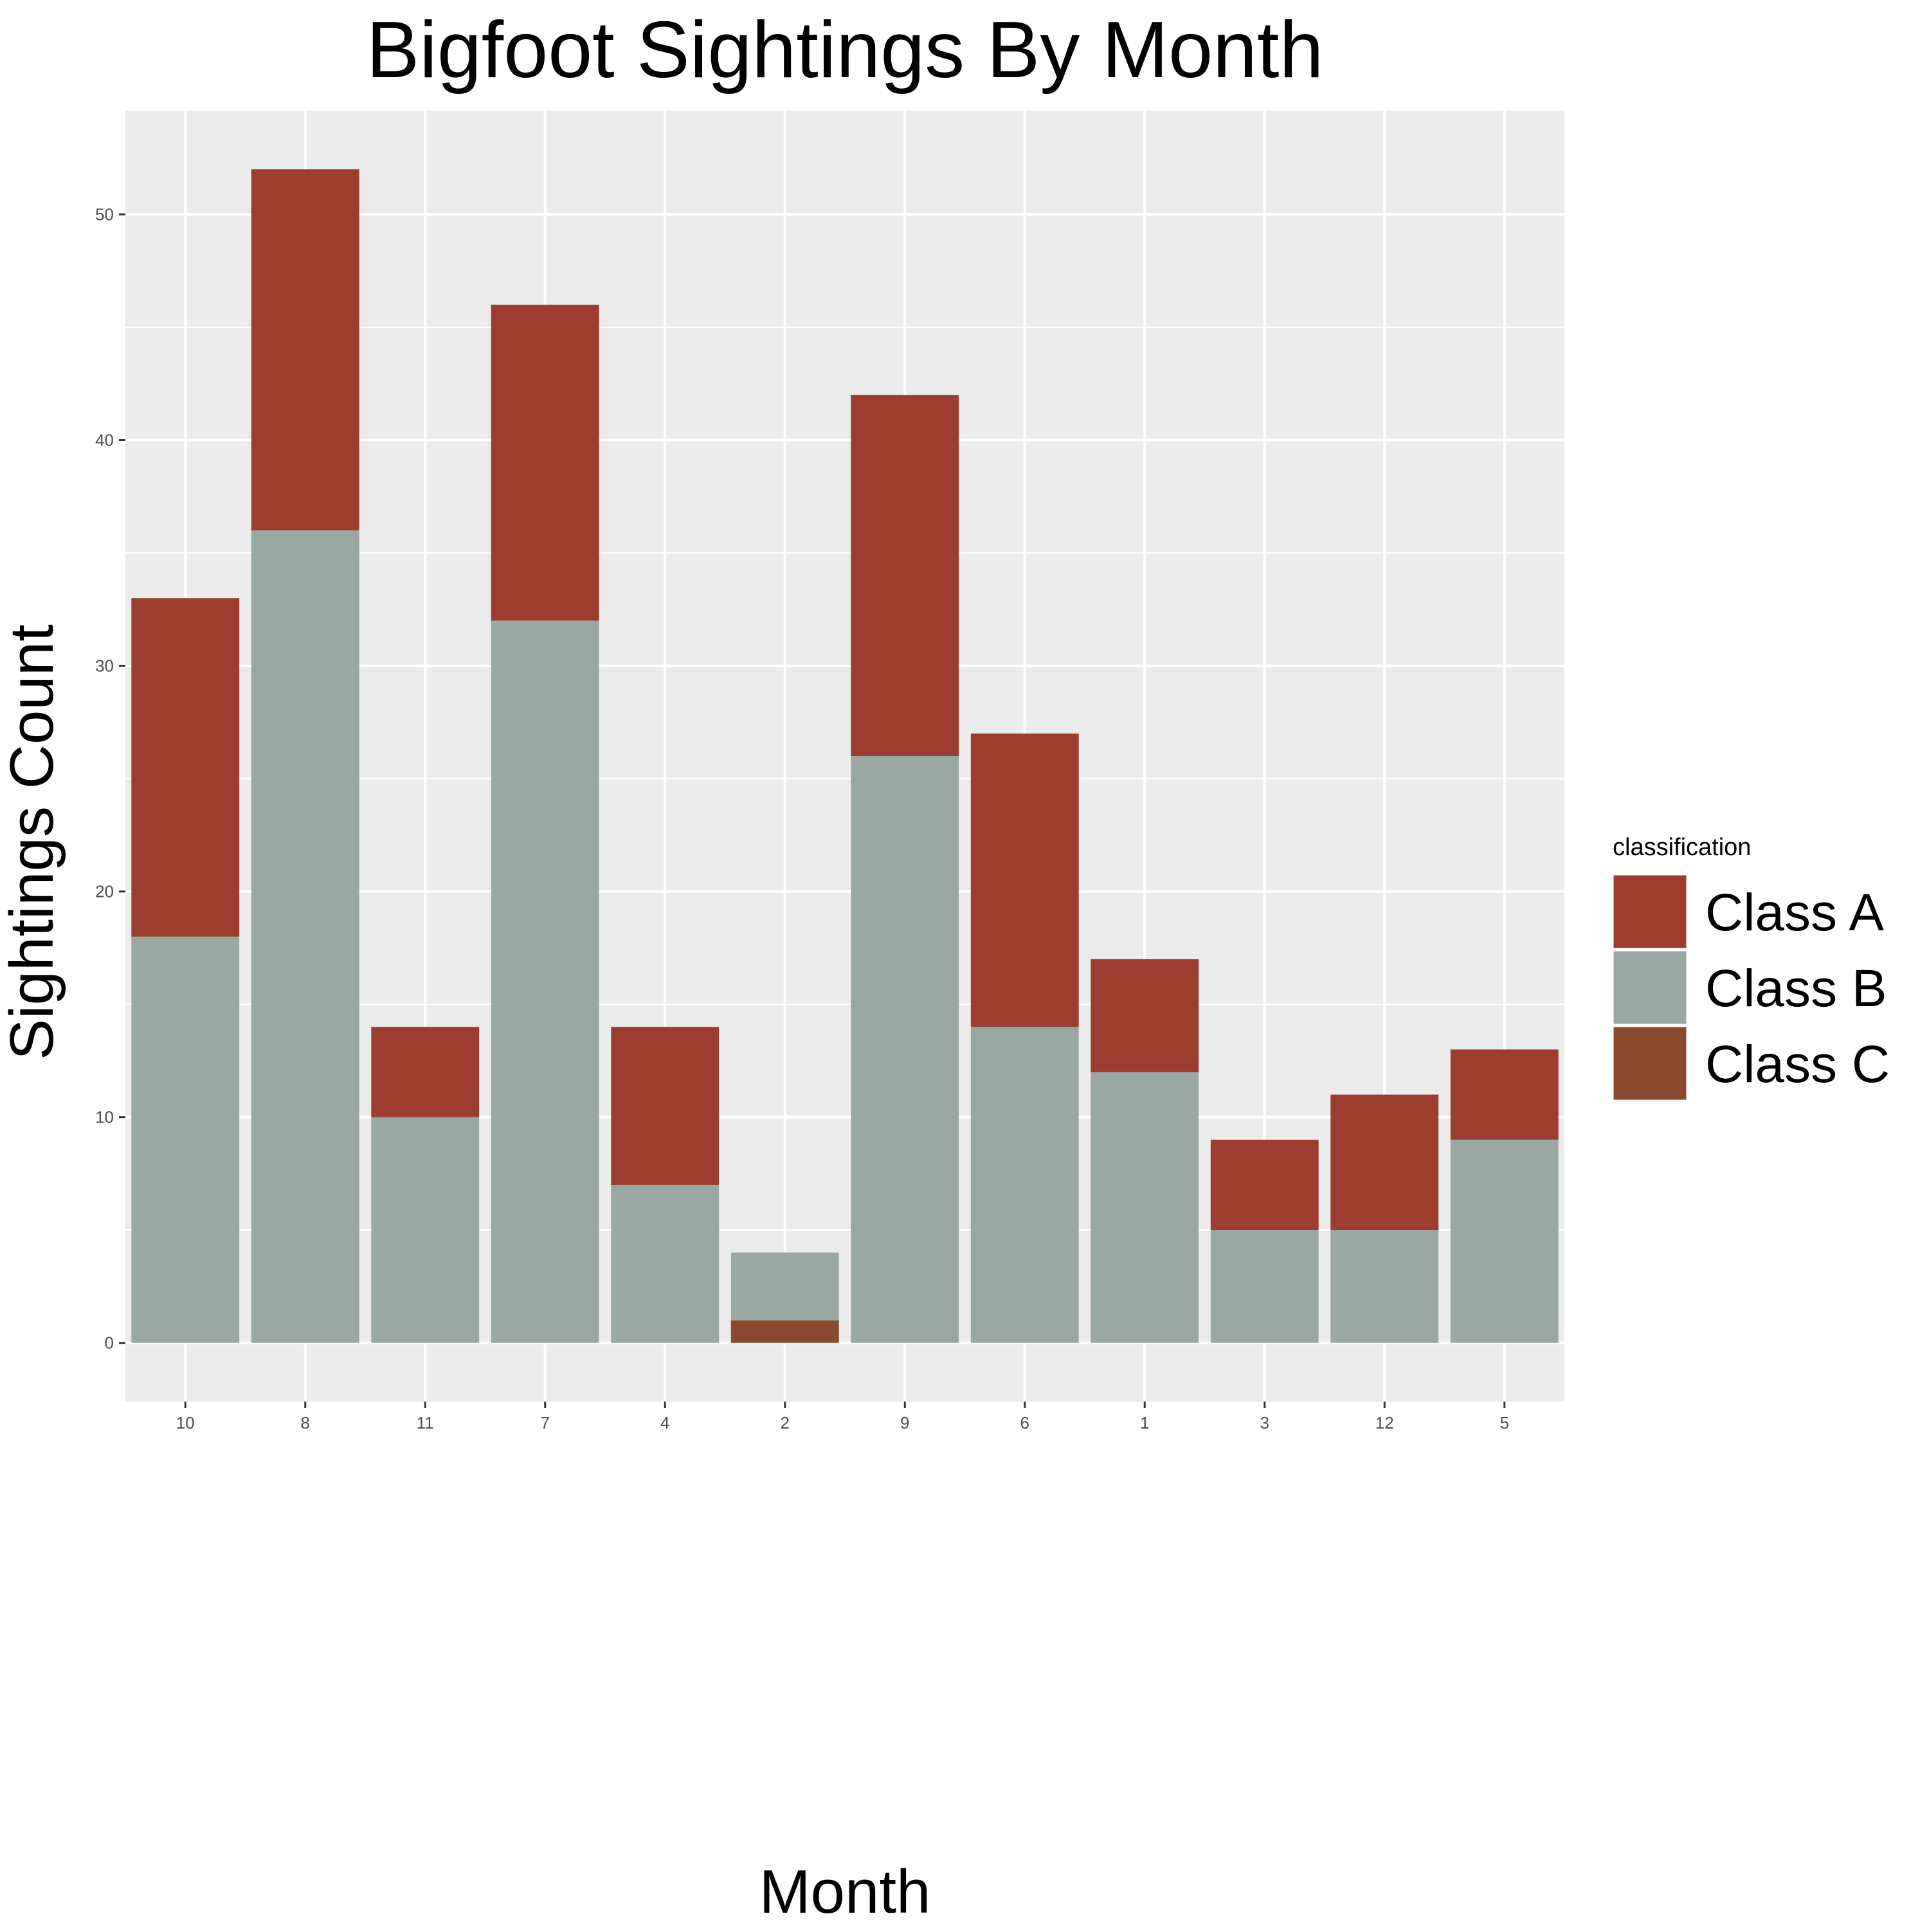  I want to click on x-axis: 10 8 11 7 4 2 9 6 1 3 12 5, so click(842, 1417).